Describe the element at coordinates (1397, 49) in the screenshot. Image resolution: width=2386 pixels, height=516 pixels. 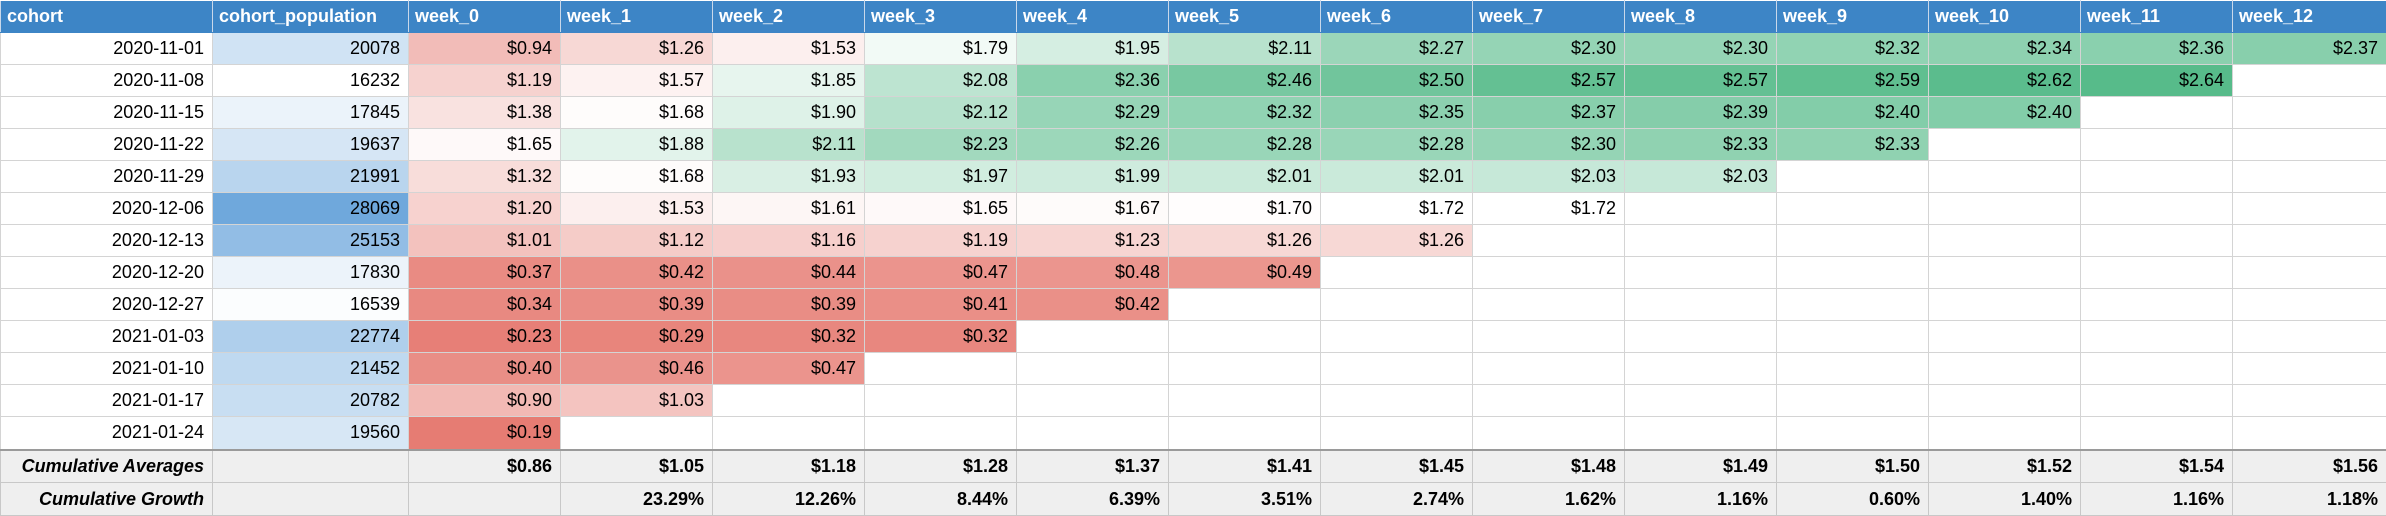
I see `value-cell: $2.27` at that location.